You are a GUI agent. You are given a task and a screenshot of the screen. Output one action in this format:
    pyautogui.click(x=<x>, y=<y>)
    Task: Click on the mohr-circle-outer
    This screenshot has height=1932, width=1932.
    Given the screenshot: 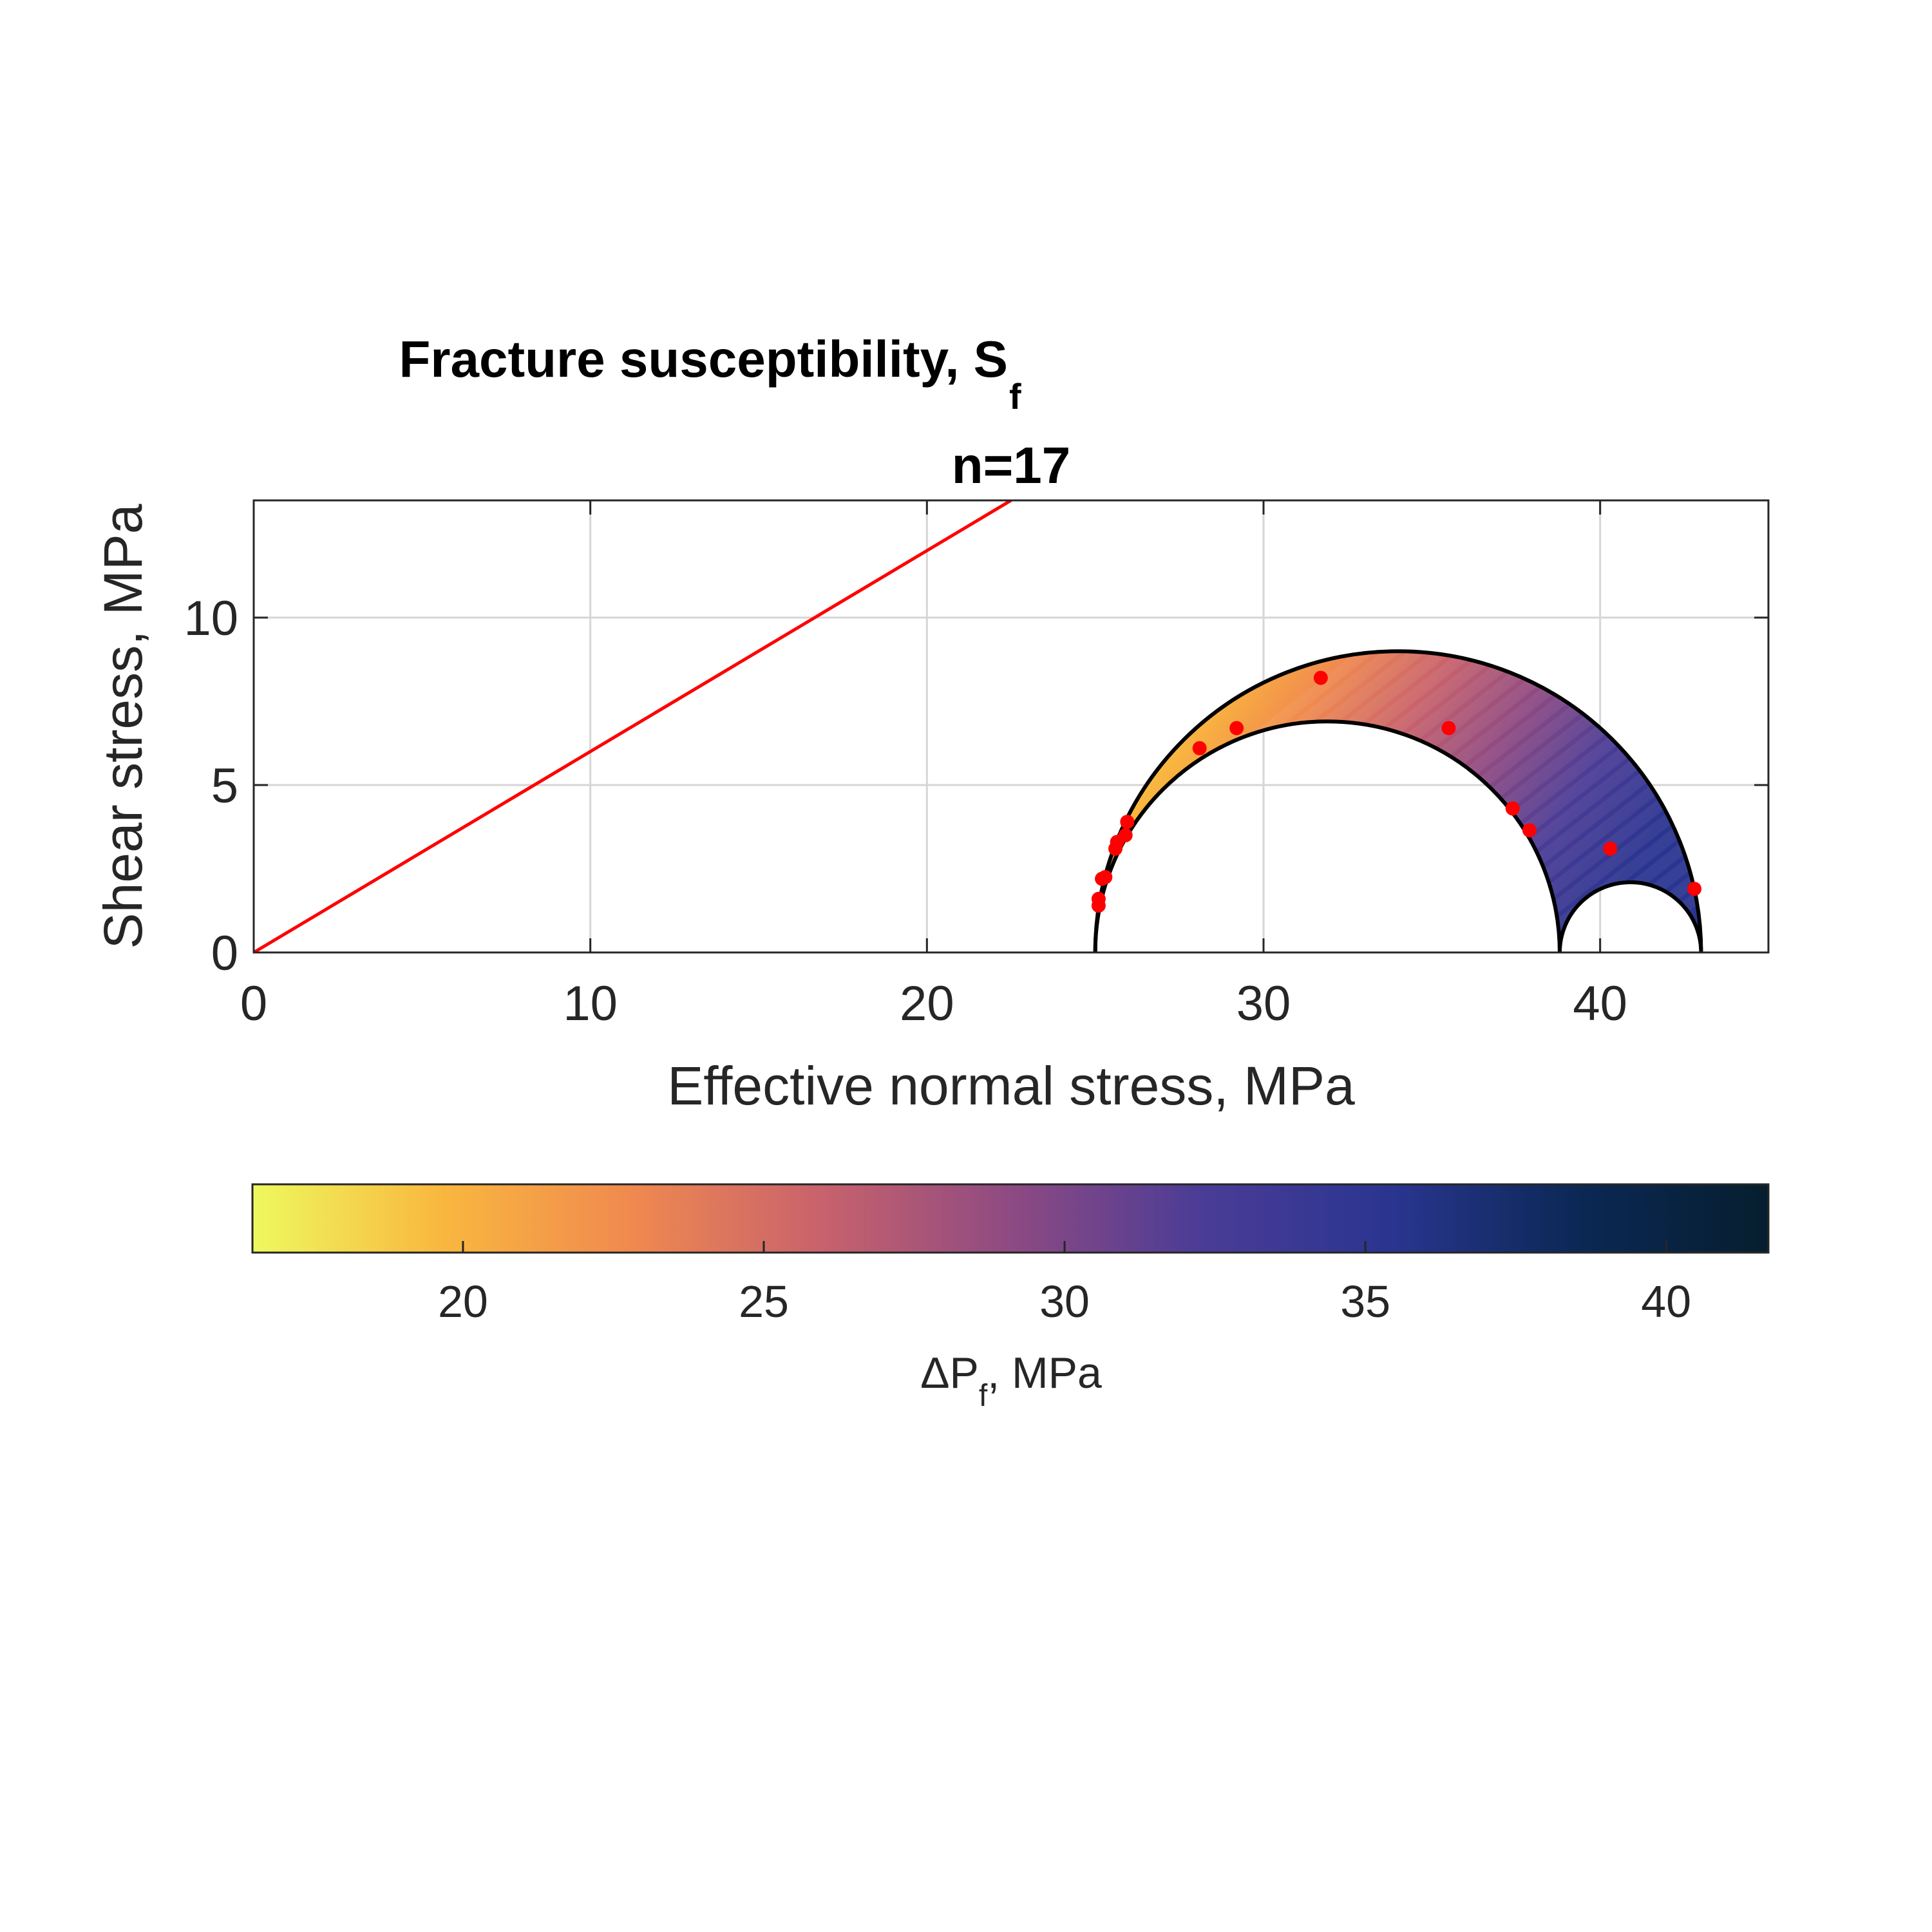 What is the action you would take?
    pyautogui.click(x=1398, y=801)
    